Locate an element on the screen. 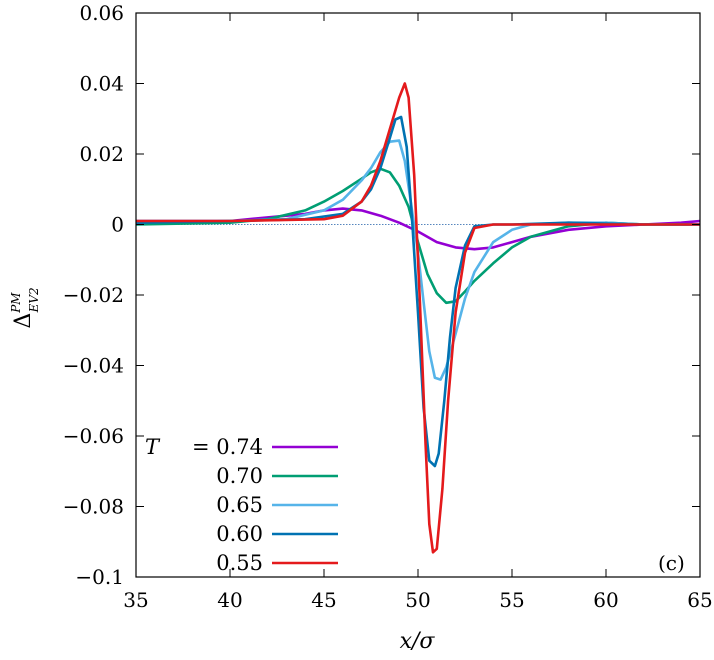 This screenshot has width=714, height=660. x-tick-label: 60 is located at coordinates (605, 600).